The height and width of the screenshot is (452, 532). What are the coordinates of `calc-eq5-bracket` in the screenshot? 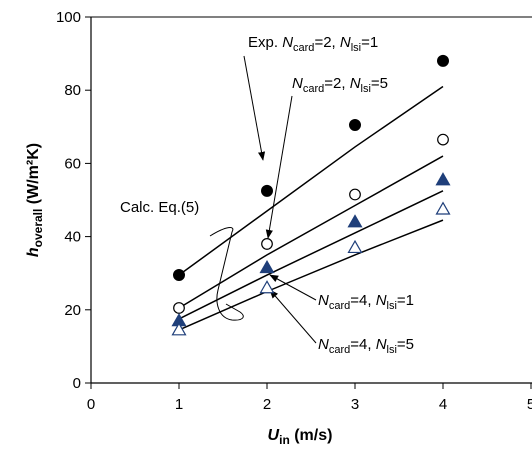 It's located at (226, 274).